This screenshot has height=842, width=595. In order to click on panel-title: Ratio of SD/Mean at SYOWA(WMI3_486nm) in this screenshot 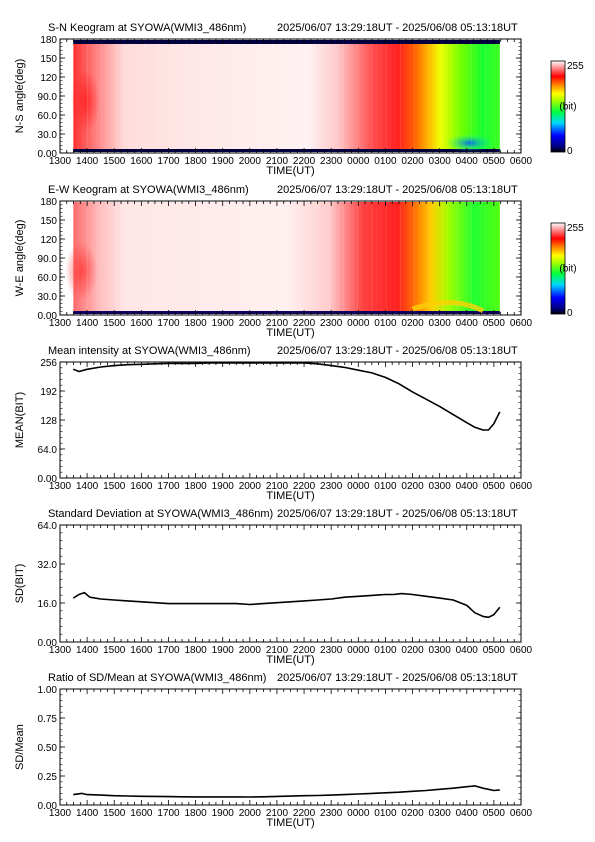, I will do `click(157, 678)`.